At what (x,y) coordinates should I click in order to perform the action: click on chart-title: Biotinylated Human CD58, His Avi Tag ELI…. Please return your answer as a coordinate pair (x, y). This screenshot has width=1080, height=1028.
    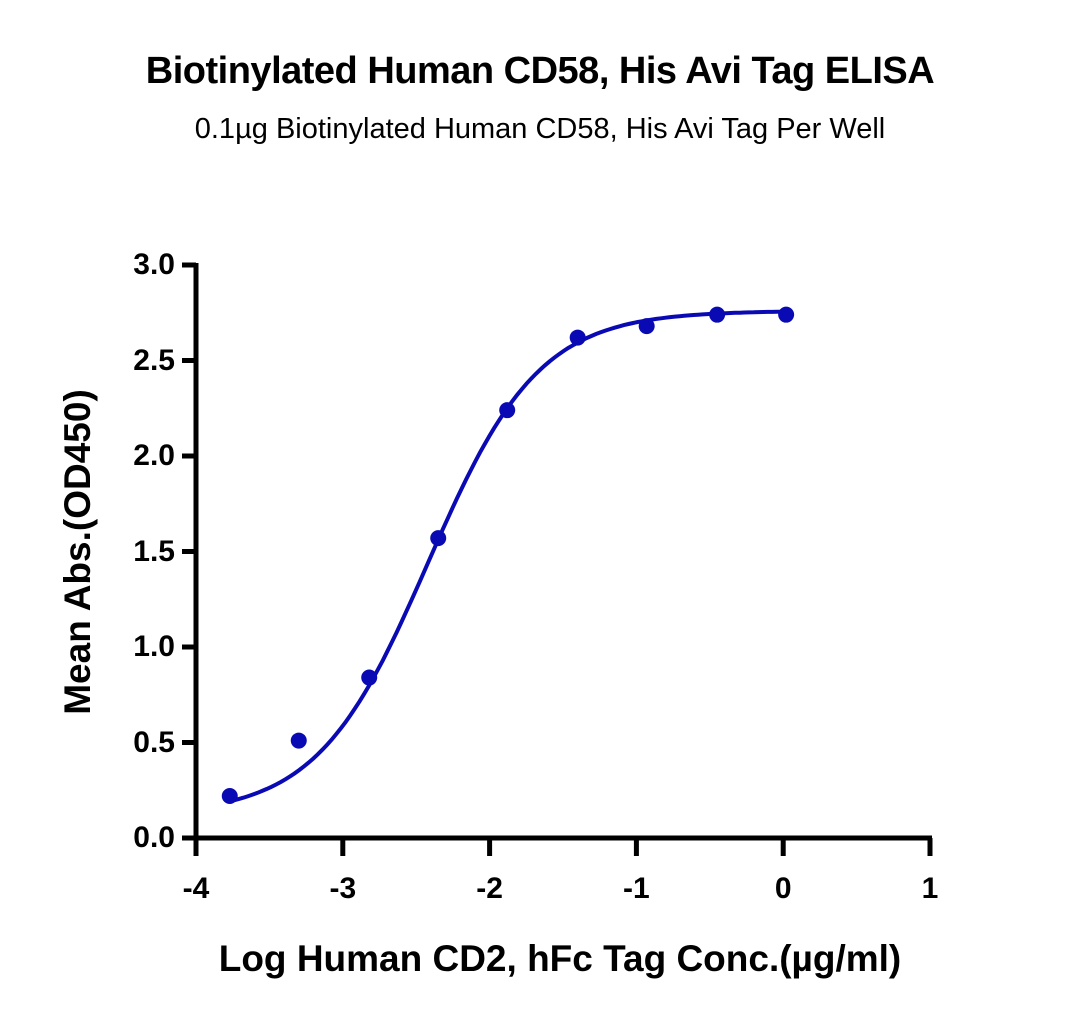
    Looking at the image, I should click on (540, 71).